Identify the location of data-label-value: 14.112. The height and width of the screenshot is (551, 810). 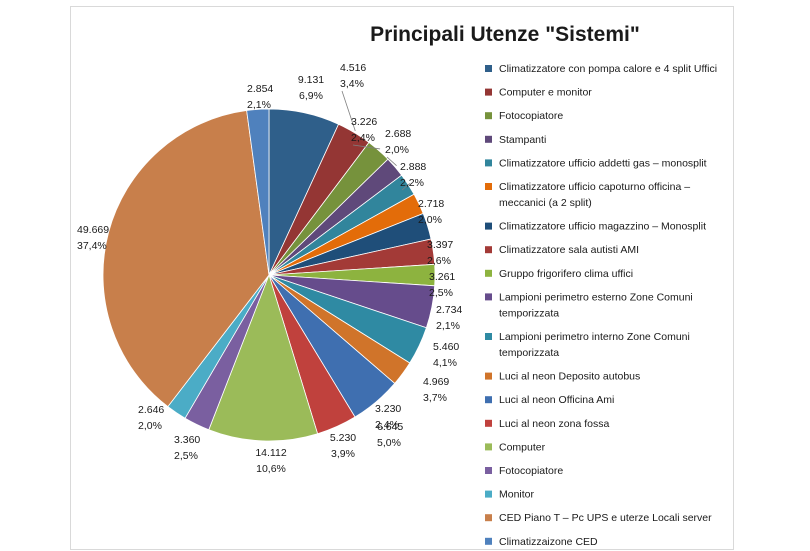
(270, 453).